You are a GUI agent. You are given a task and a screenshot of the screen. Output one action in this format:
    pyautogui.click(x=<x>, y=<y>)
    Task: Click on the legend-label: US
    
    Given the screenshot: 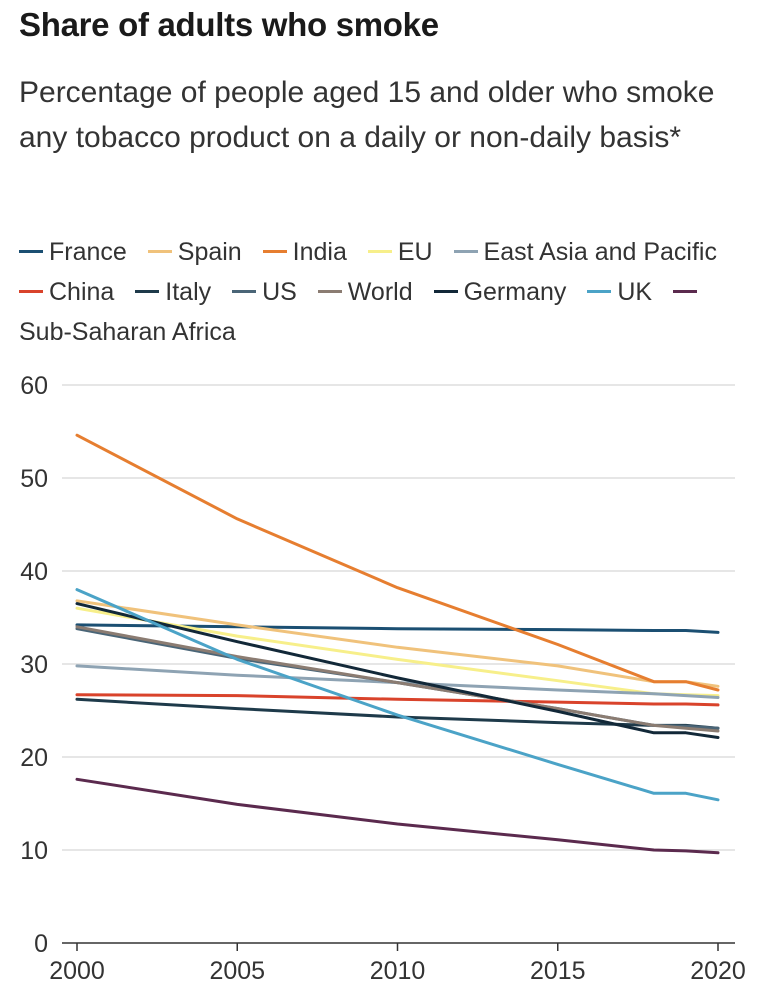 What is the action you would take?
    pyautogui.click(x=279, y=292)
    